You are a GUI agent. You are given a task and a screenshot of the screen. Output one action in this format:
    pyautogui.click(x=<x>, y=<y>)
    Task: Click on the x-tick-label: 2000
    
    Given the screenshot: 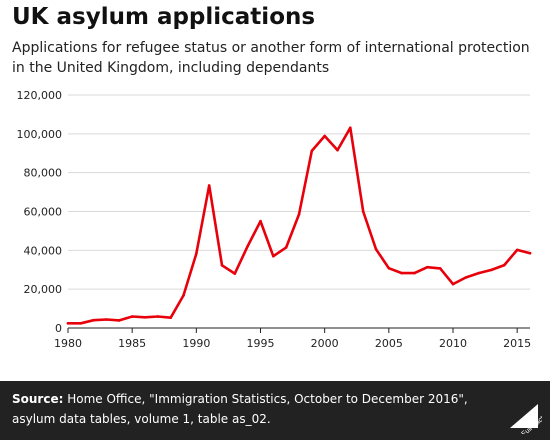 What is the action you would take?
    pyautogui.click(x=325, y=343)
    